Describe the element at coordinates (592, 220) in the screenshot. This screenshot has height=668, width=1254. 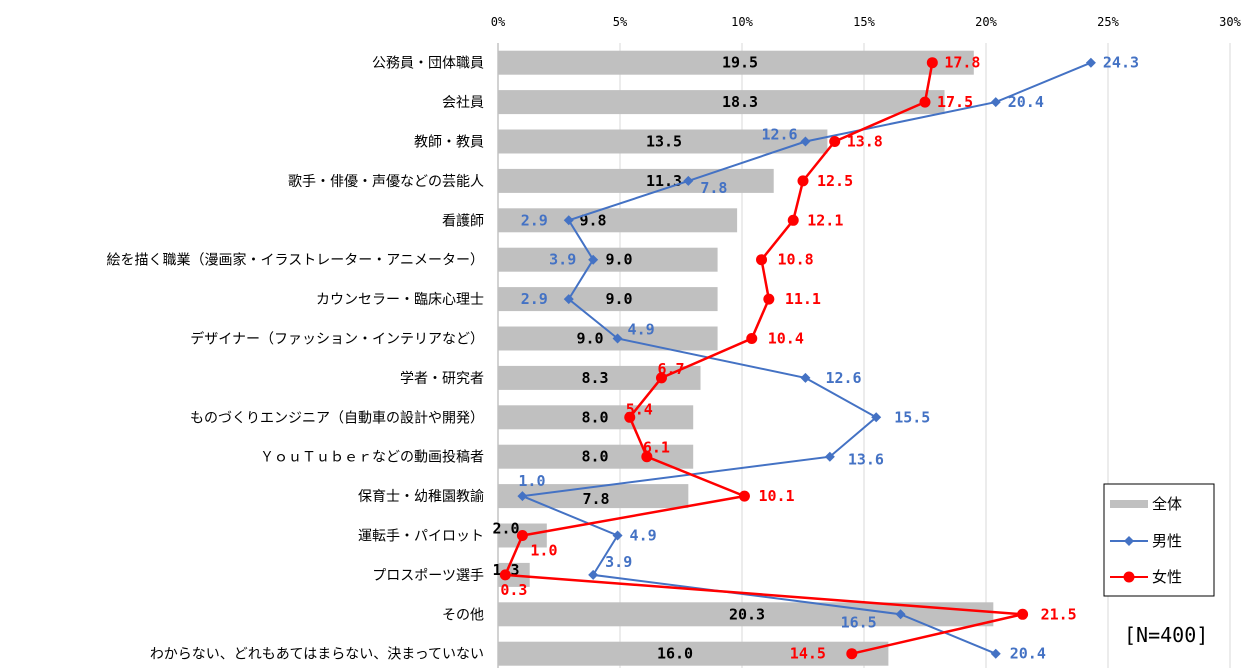
I see `bar-value-label: 9.8` at that location.